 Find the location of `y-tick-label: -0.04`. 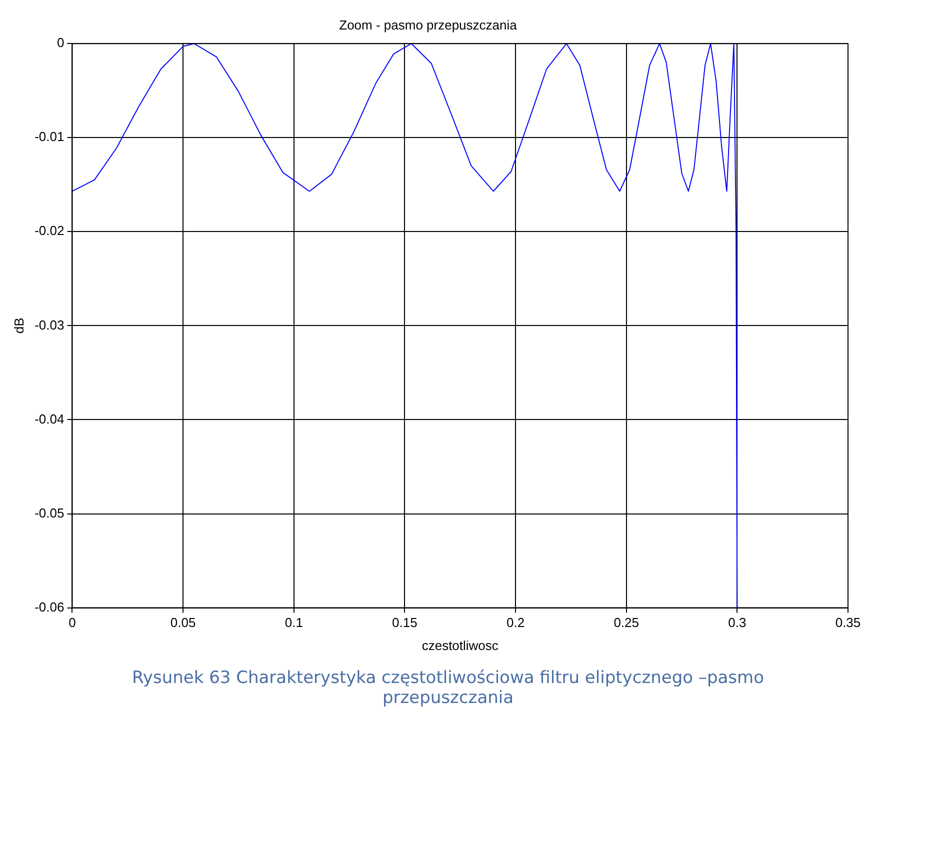

y-tick-label: -0.04 is located at coordinates (49, 418).